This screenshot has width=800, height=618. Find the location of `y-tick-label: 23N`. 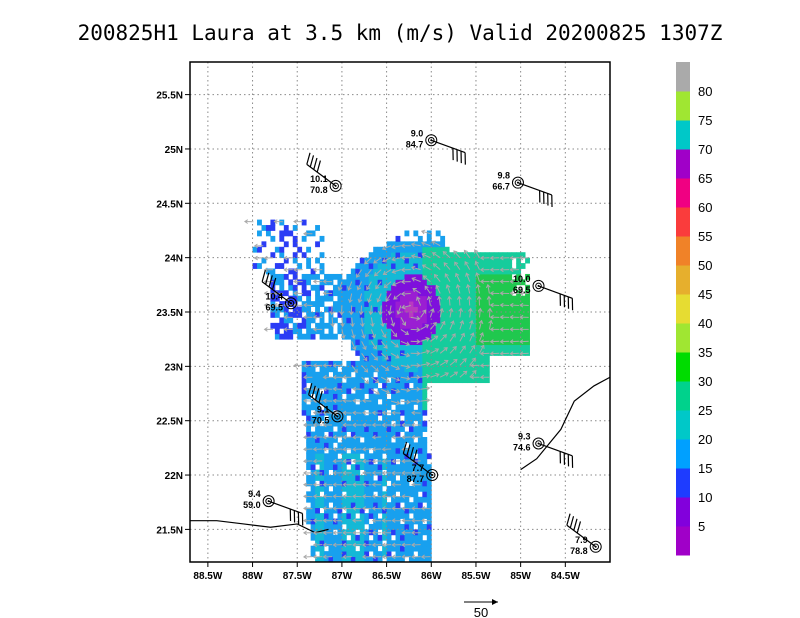

y-tick-label: 23N is located at coordinates (174, 367).